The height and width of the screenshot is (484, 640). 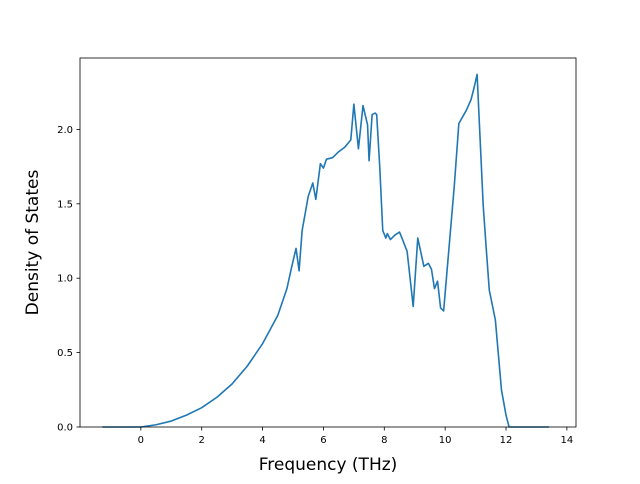 I want to click on x-tick-label: 4, so click(x=262, y=440).